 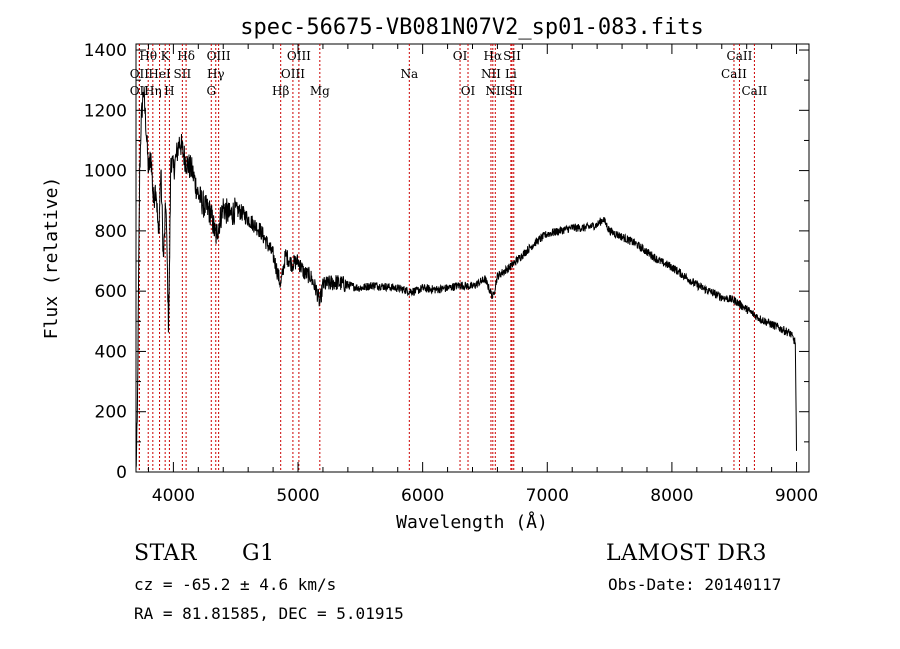 What do you see at coordinates (216, 74) in the screenshot?
I see `line-label: Hγ` at bounding box center [216, 74].